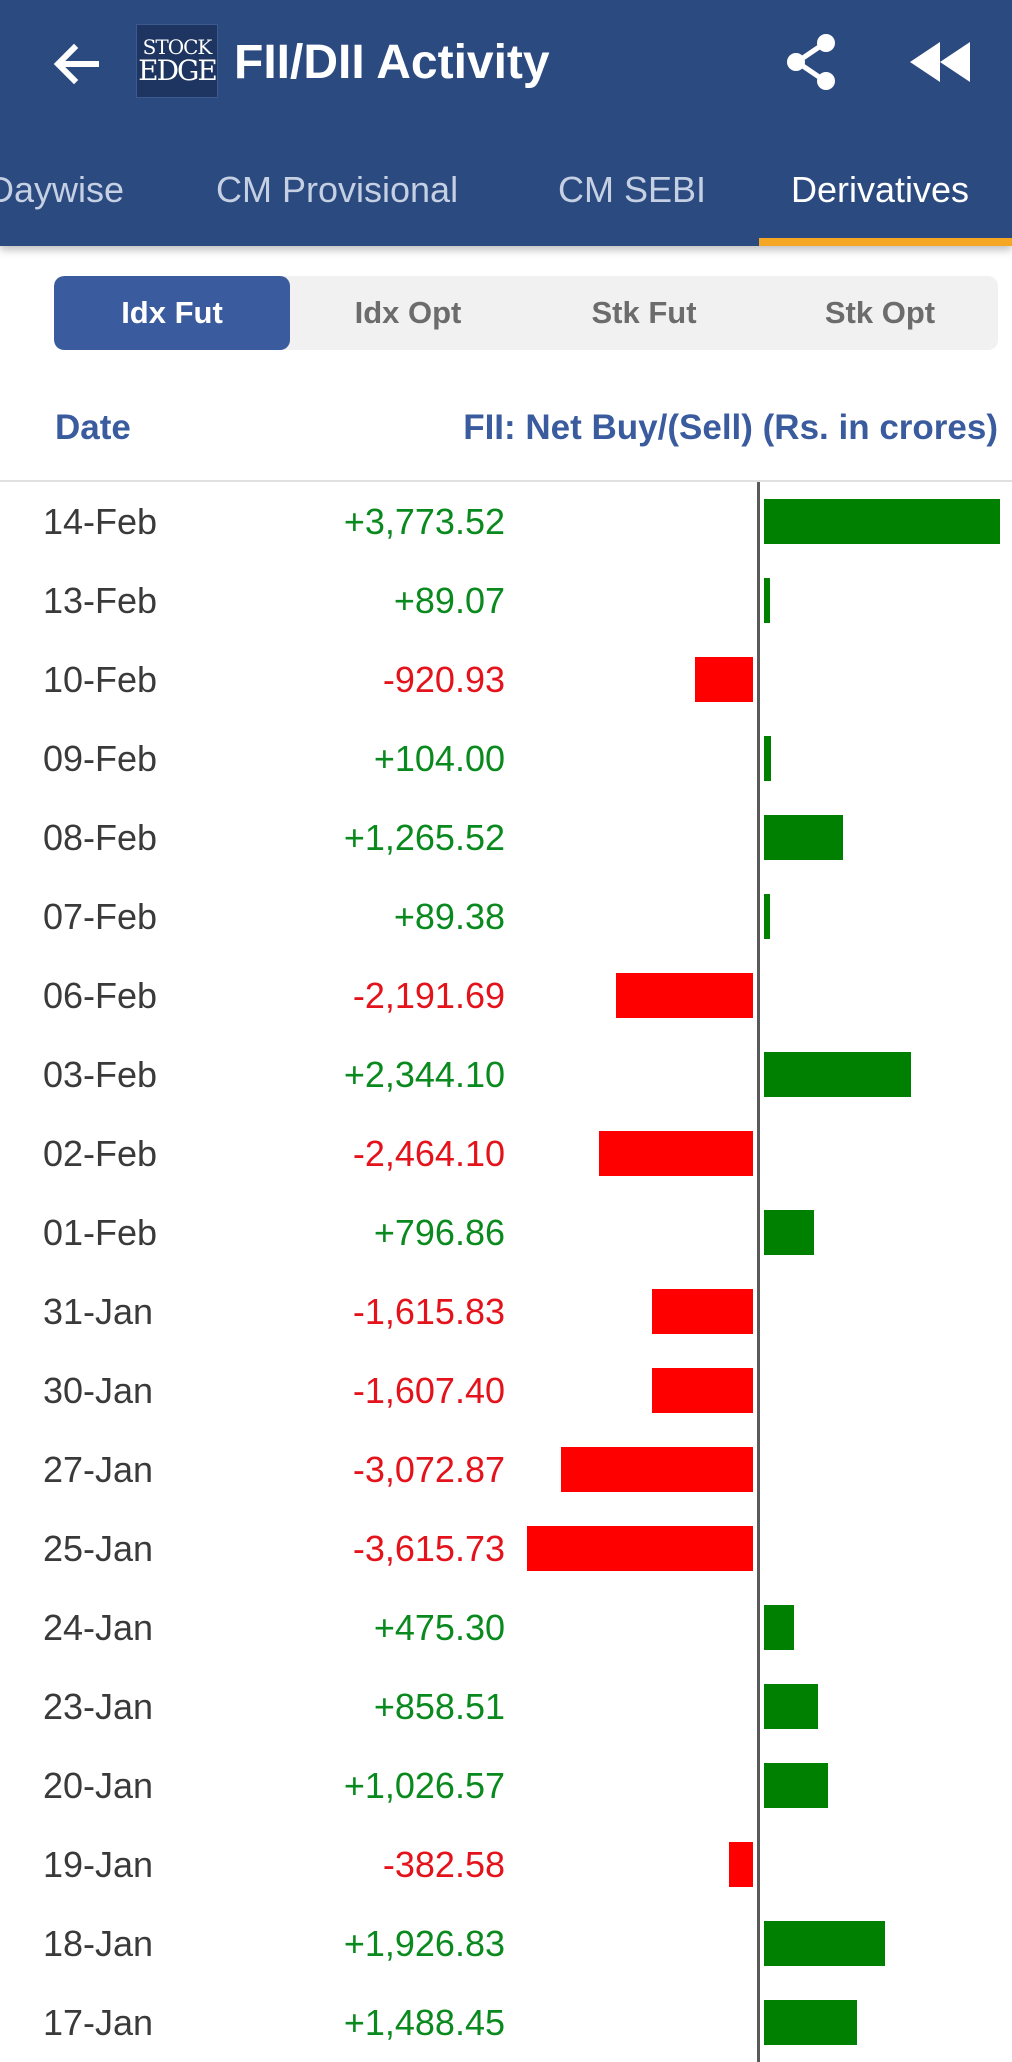 The width and height of the screenshot is (1012, 2062). What do you see at coordinates (177, 47) in the screenshot?
I see `logo-line-1: STOCK` at bounding box center [177, 47].